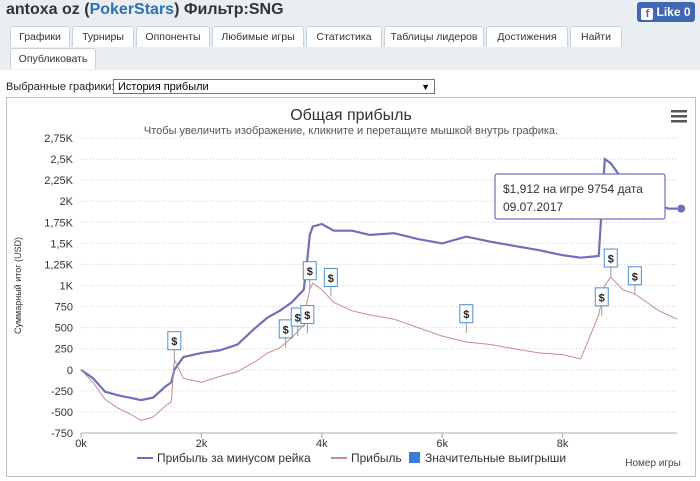  Describe the element at coordinates (681, 208) in the screenshot. I see `tooltip-point` at that location.